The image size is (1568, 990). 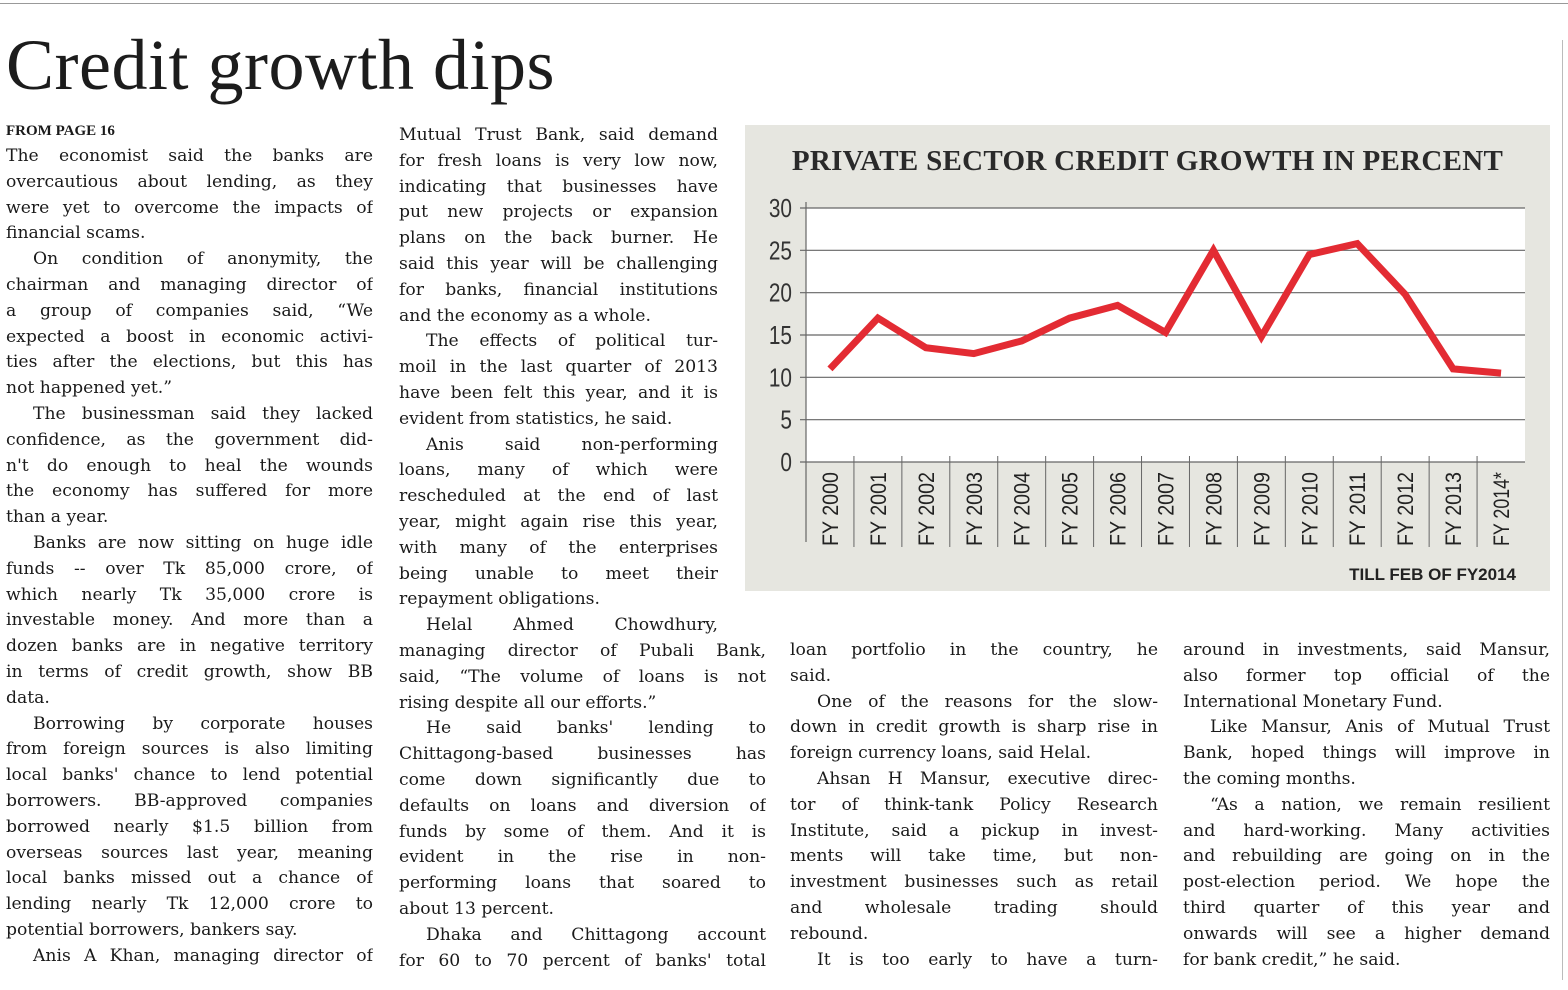 What do you see at coordinates (1380, 727) in the screenshot?
I see `article-line: Like Mansur, Anis of Mutual Trust` at bounding box center [1380, 727].